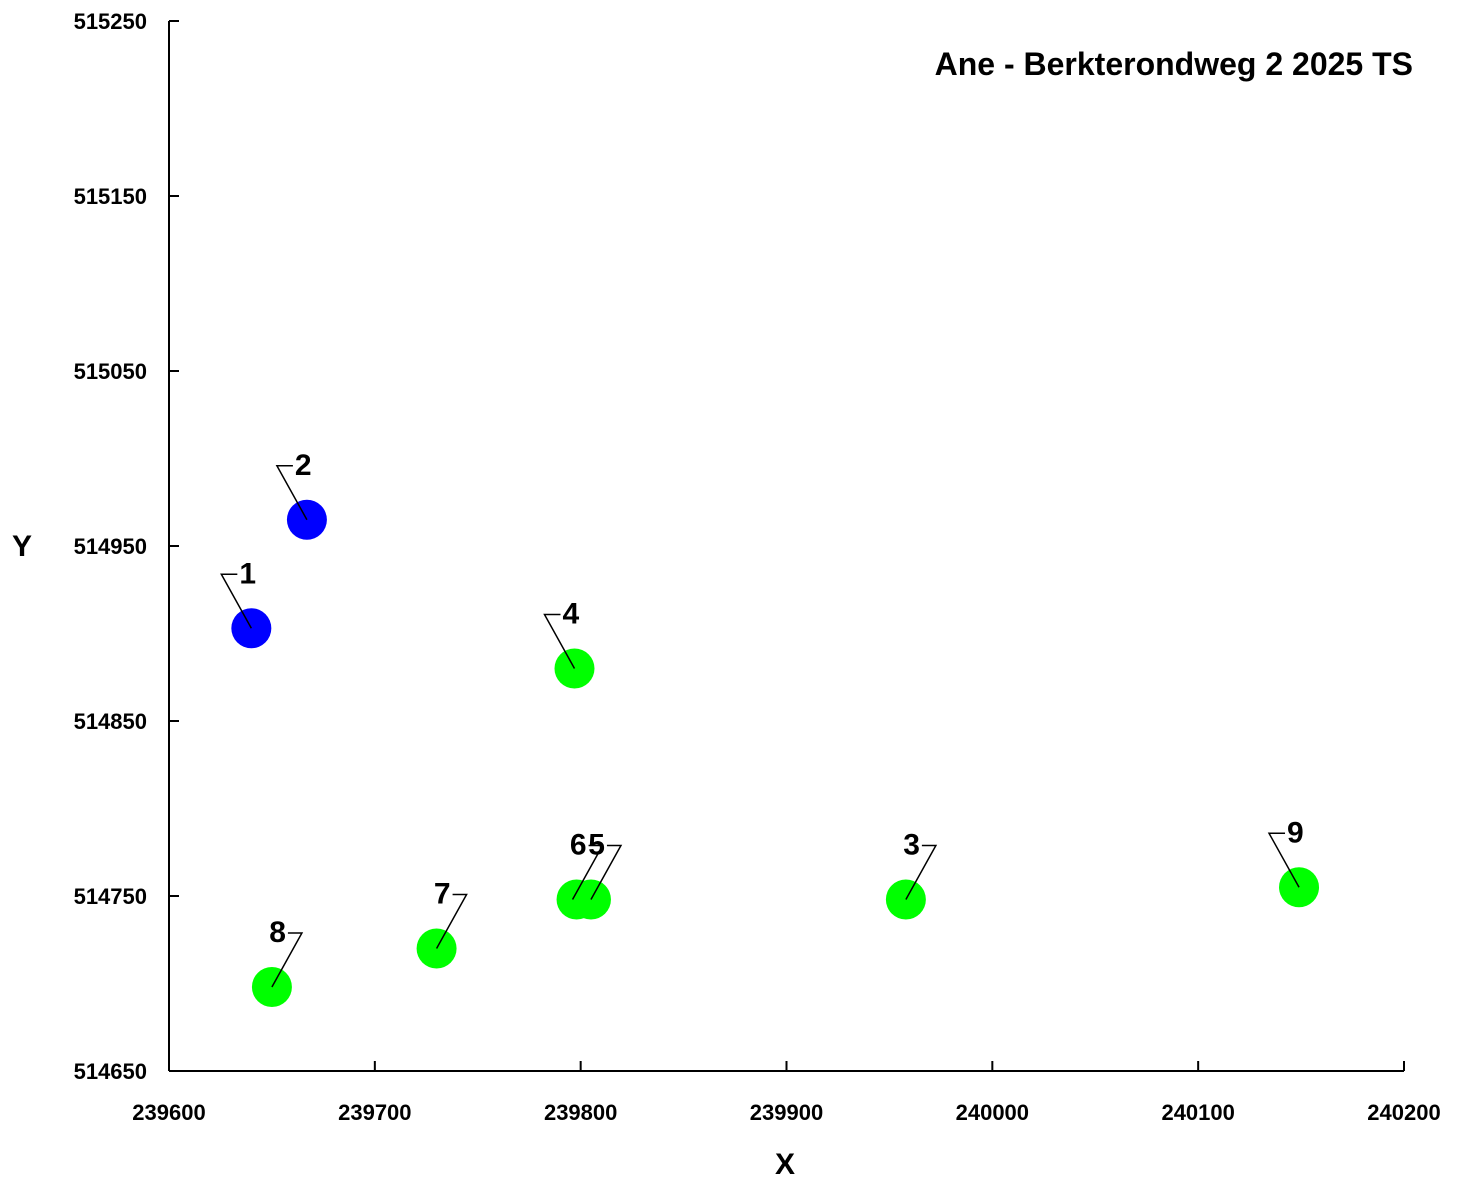 The height and width of the screenshot is (1184, 1469). What do you see at coordinates (992, 1112) in the screenshot?
I see `x-tick-label: 240000` at bounding box center [992, 1112].